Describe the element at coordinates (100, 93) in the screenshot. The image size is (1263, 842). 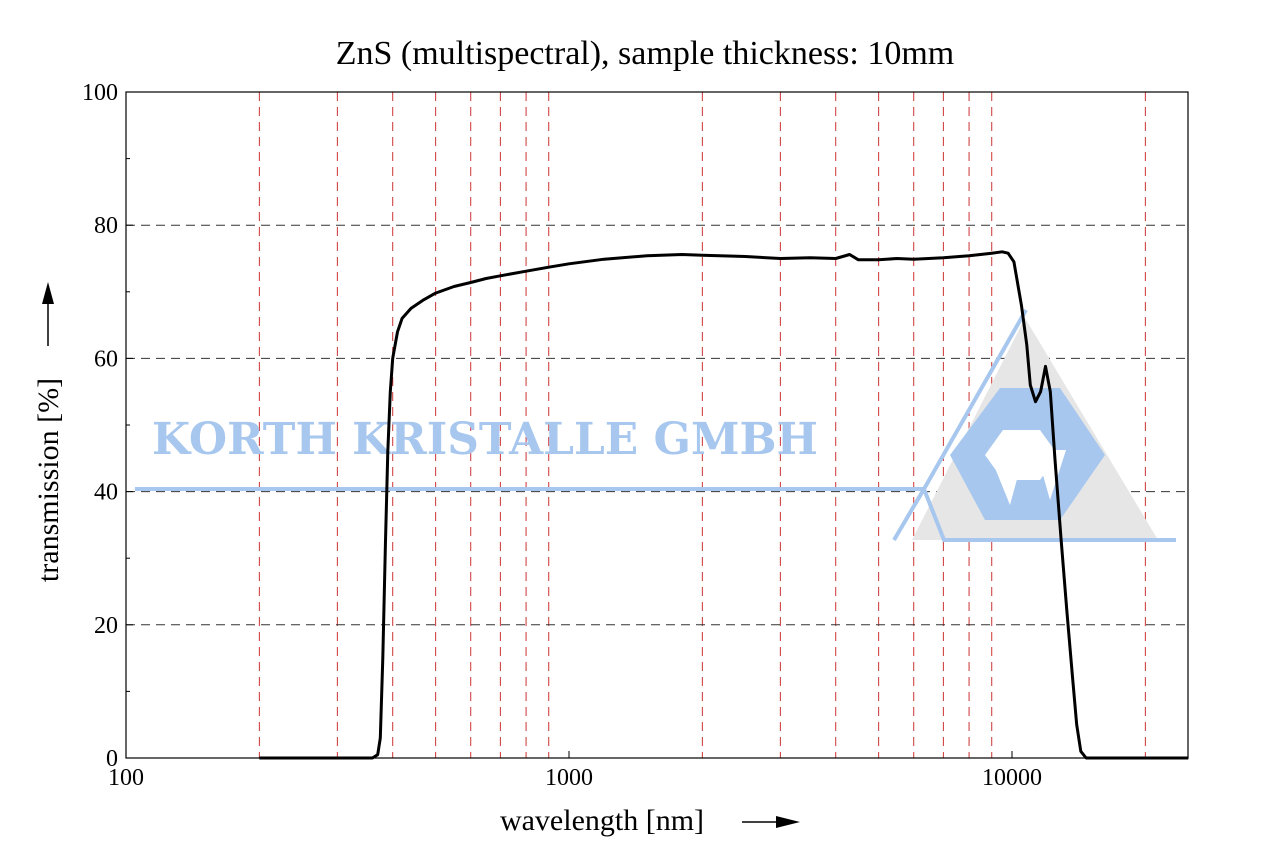
I see `y-tick-label: 100` at that location.